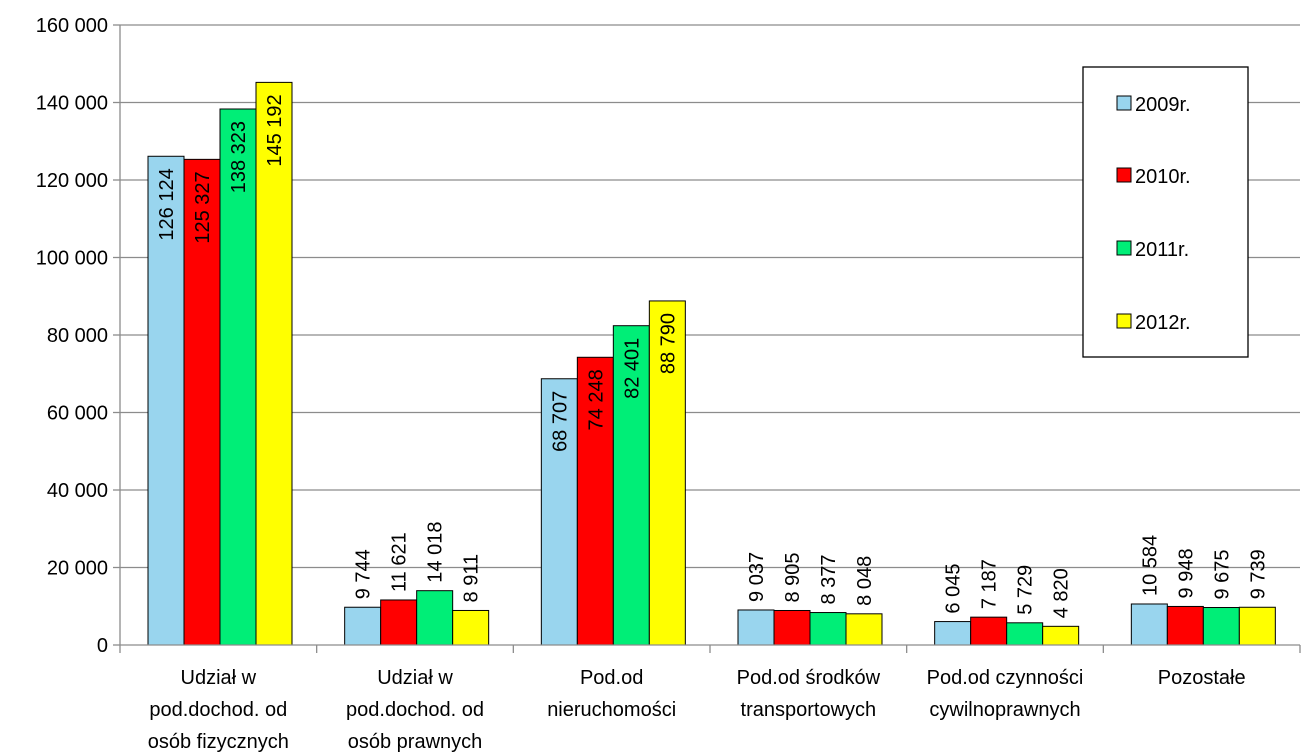  I want to click on data-label: 11 621, so click(400, 562).